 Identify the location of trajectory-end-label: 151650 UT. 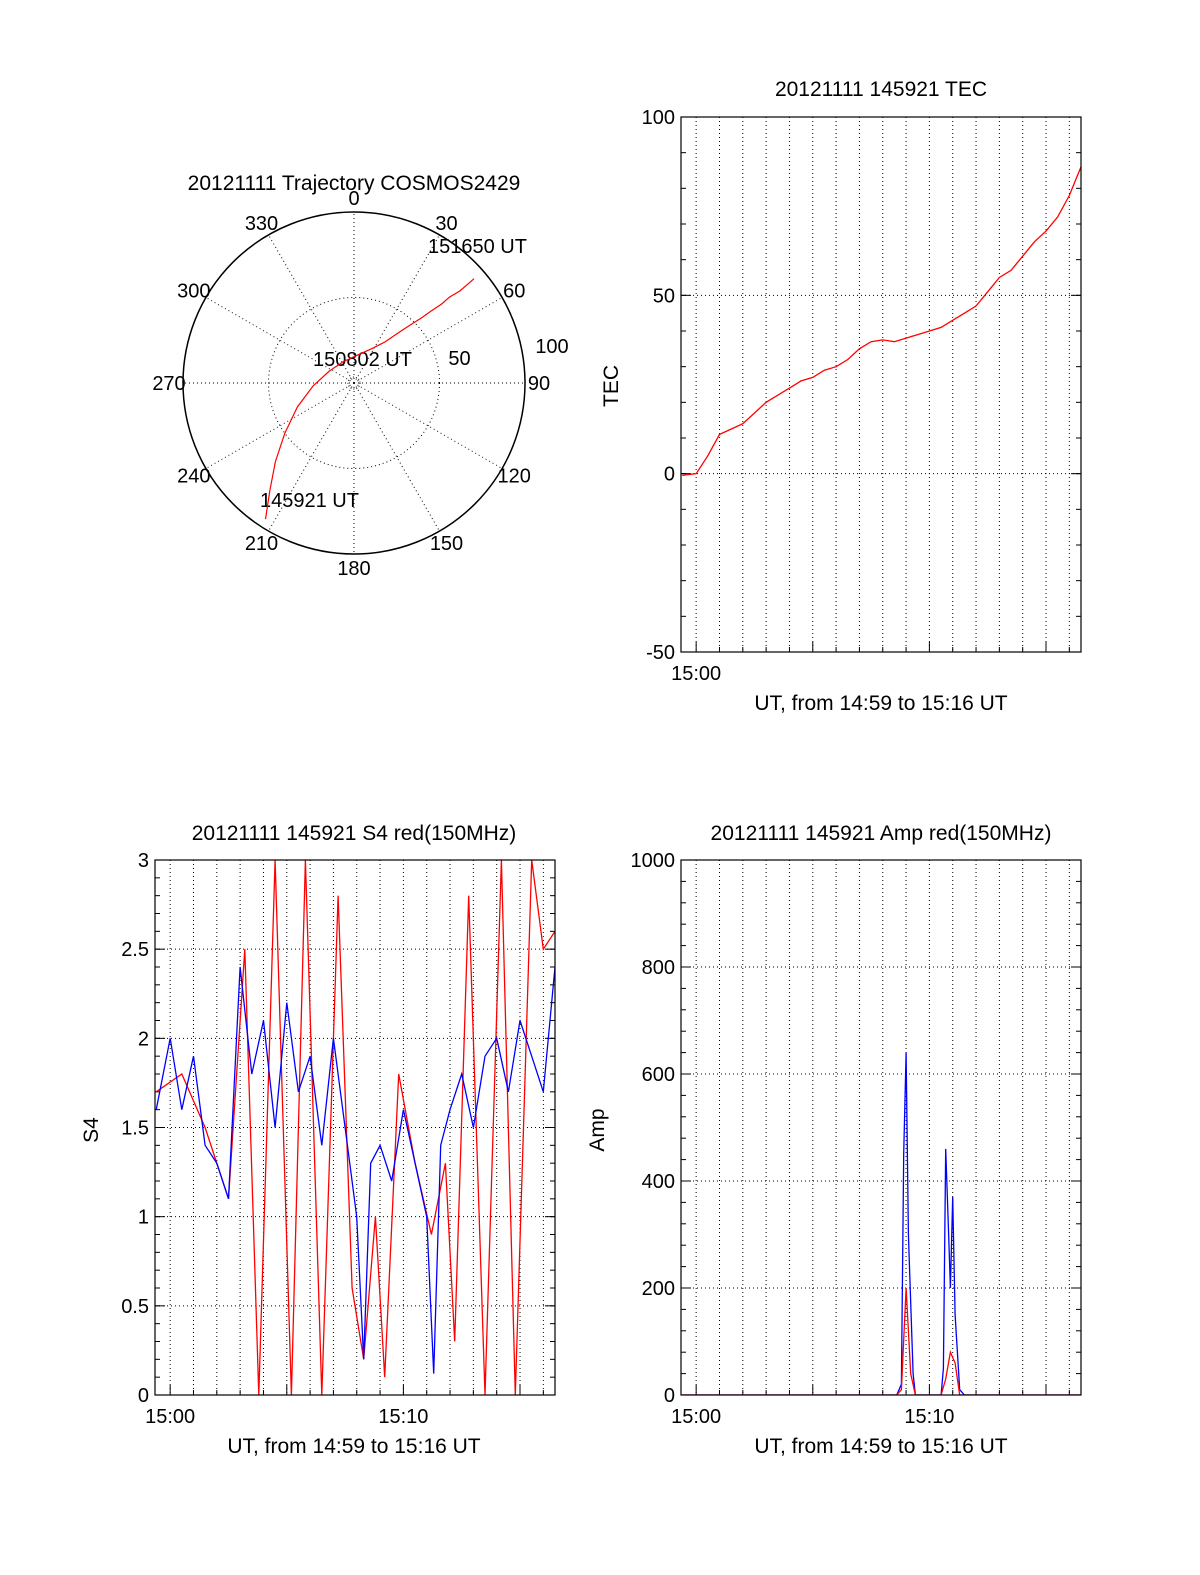
(477, 247).